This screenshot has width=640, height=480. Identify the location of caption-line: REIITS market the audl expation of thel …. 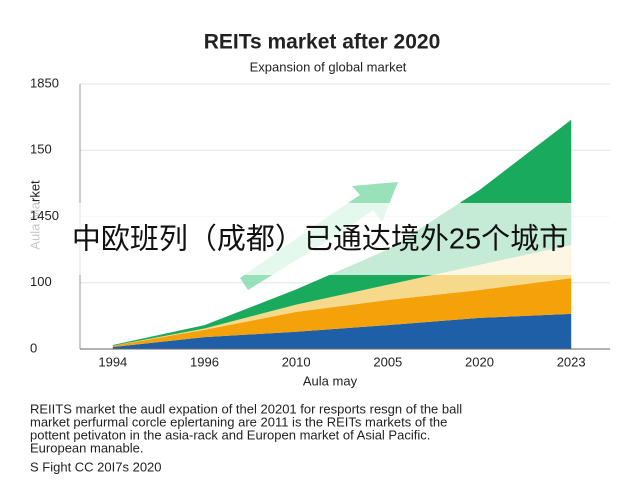
(246, 408).